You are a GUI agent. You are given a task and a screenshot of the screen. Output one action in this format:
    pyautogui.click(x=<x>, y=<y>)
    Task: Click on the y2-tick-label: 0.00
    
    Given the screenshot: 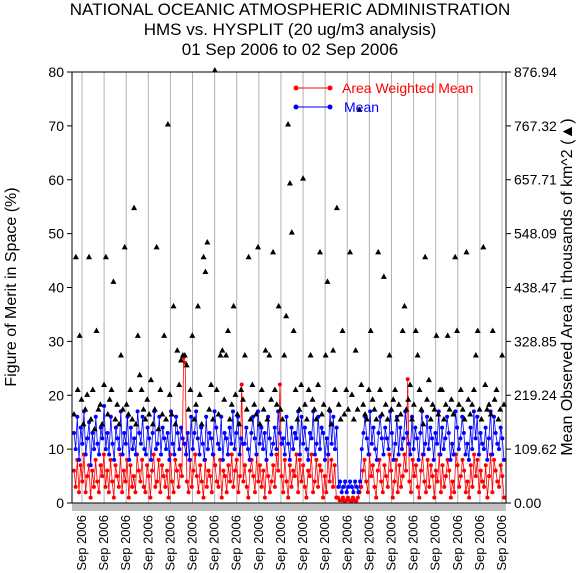 What is the action you would take?
    pyautogui.click(x=527, y=503)
    